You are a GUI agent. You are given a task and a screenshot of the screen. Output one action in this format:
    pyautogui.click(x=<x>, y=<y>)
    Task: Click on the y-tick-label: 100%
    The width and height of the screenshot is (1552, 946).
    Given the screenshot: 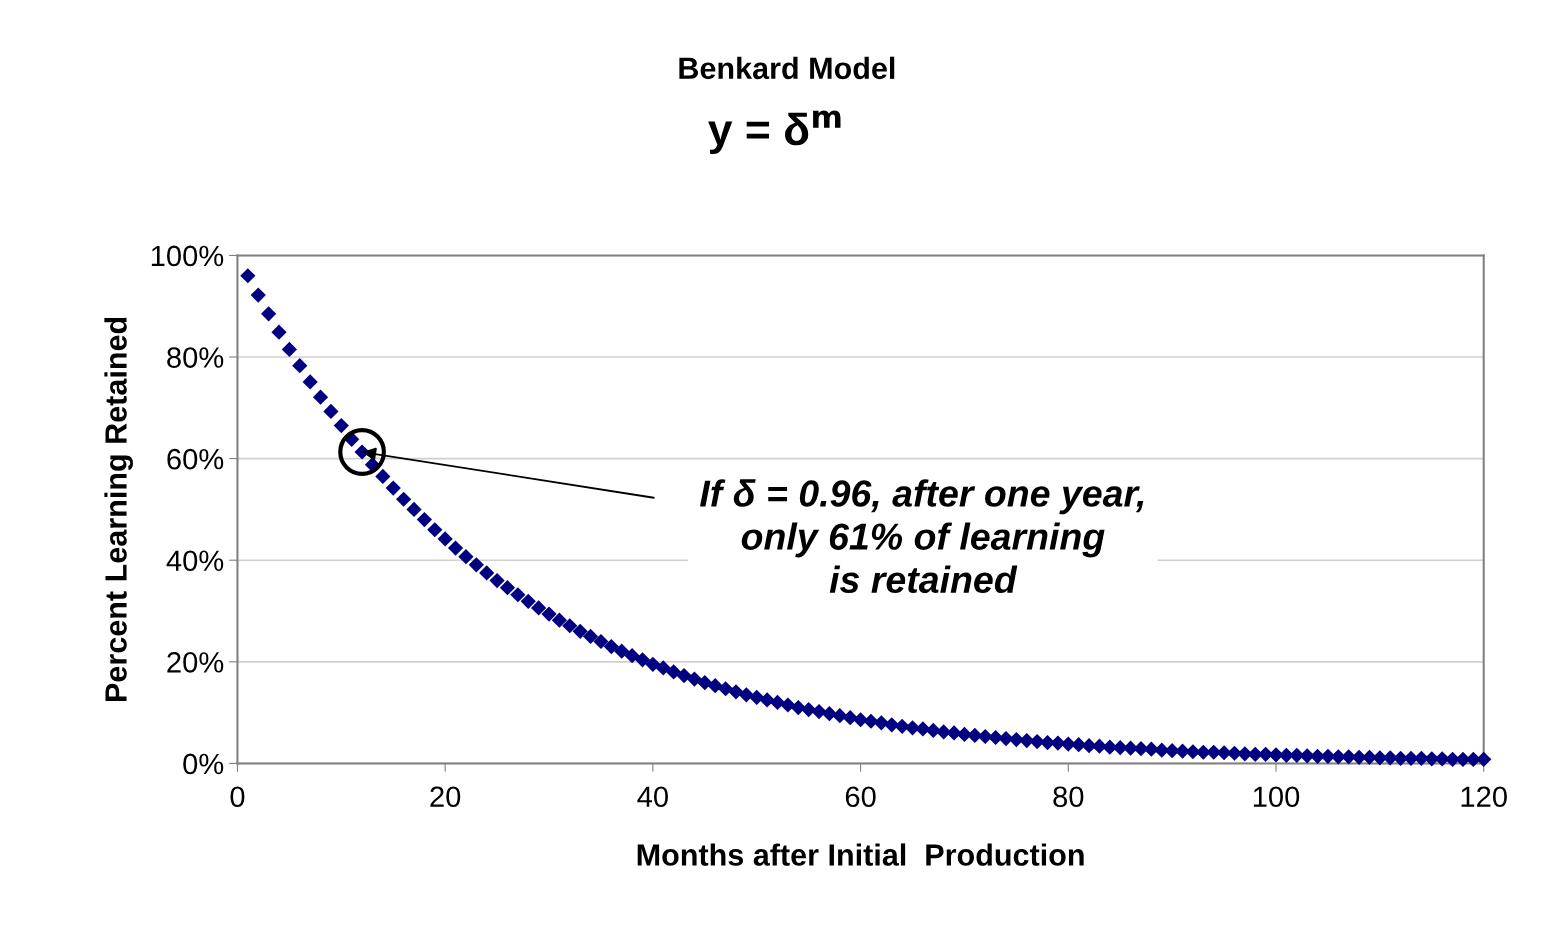 What is the action you would take?
    pyautogui.click(x=187, y=256)
    